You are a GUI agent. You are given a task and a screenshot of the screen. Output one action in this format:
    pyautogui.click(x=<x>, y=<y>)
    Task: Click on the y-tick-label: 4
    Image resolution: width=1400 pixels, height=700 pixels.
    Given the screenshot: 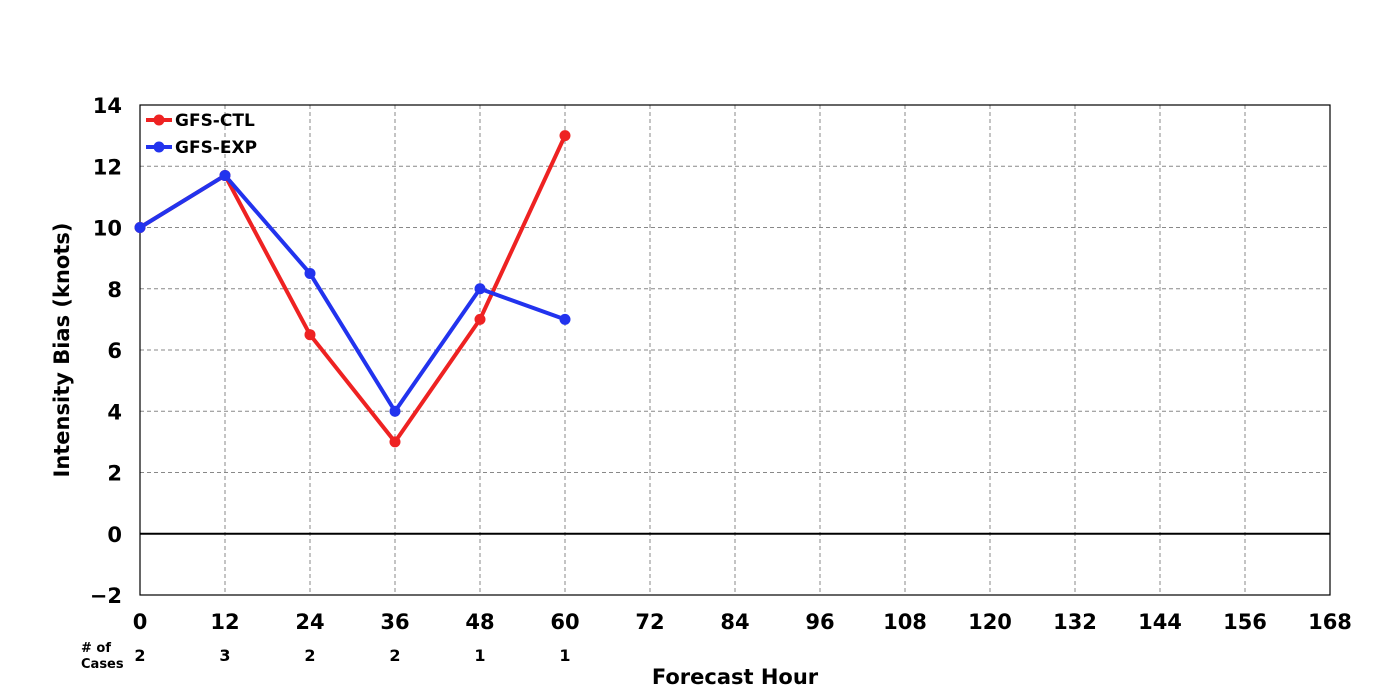 What is the action you would take?
    pyautogui.click(x=114, y=412)
    